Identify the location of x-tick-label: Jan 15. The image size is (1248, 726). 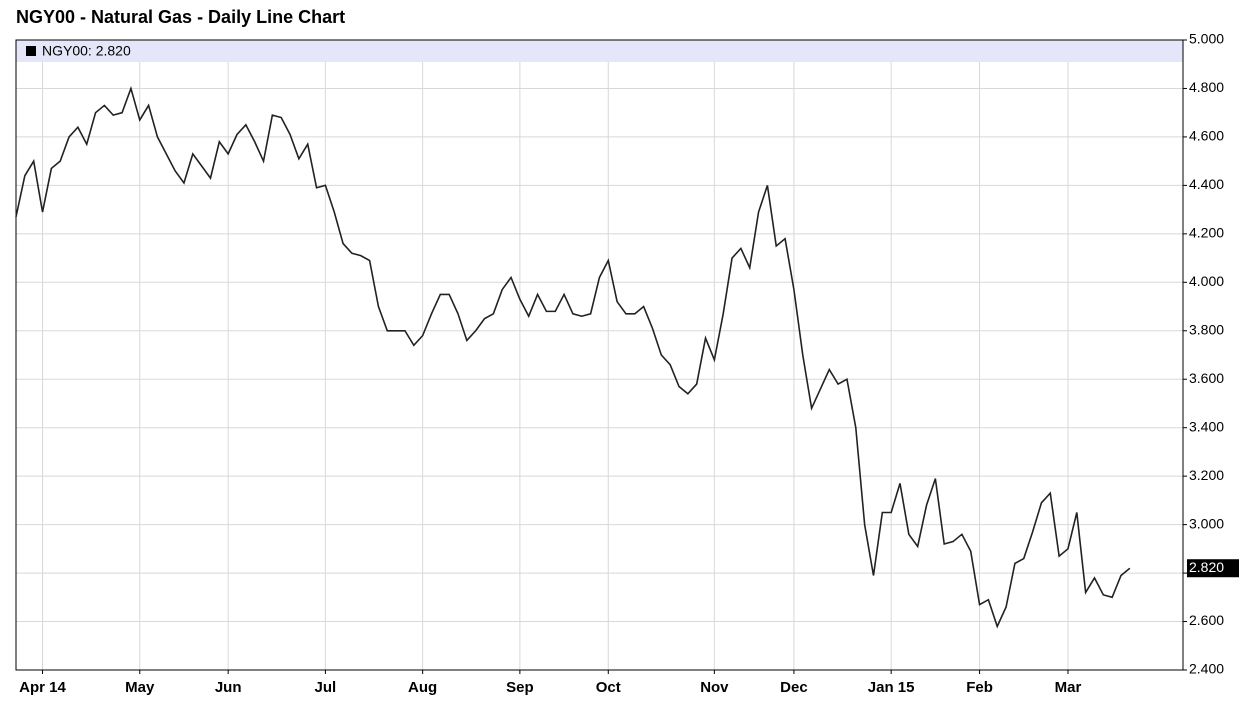
(891, 687).